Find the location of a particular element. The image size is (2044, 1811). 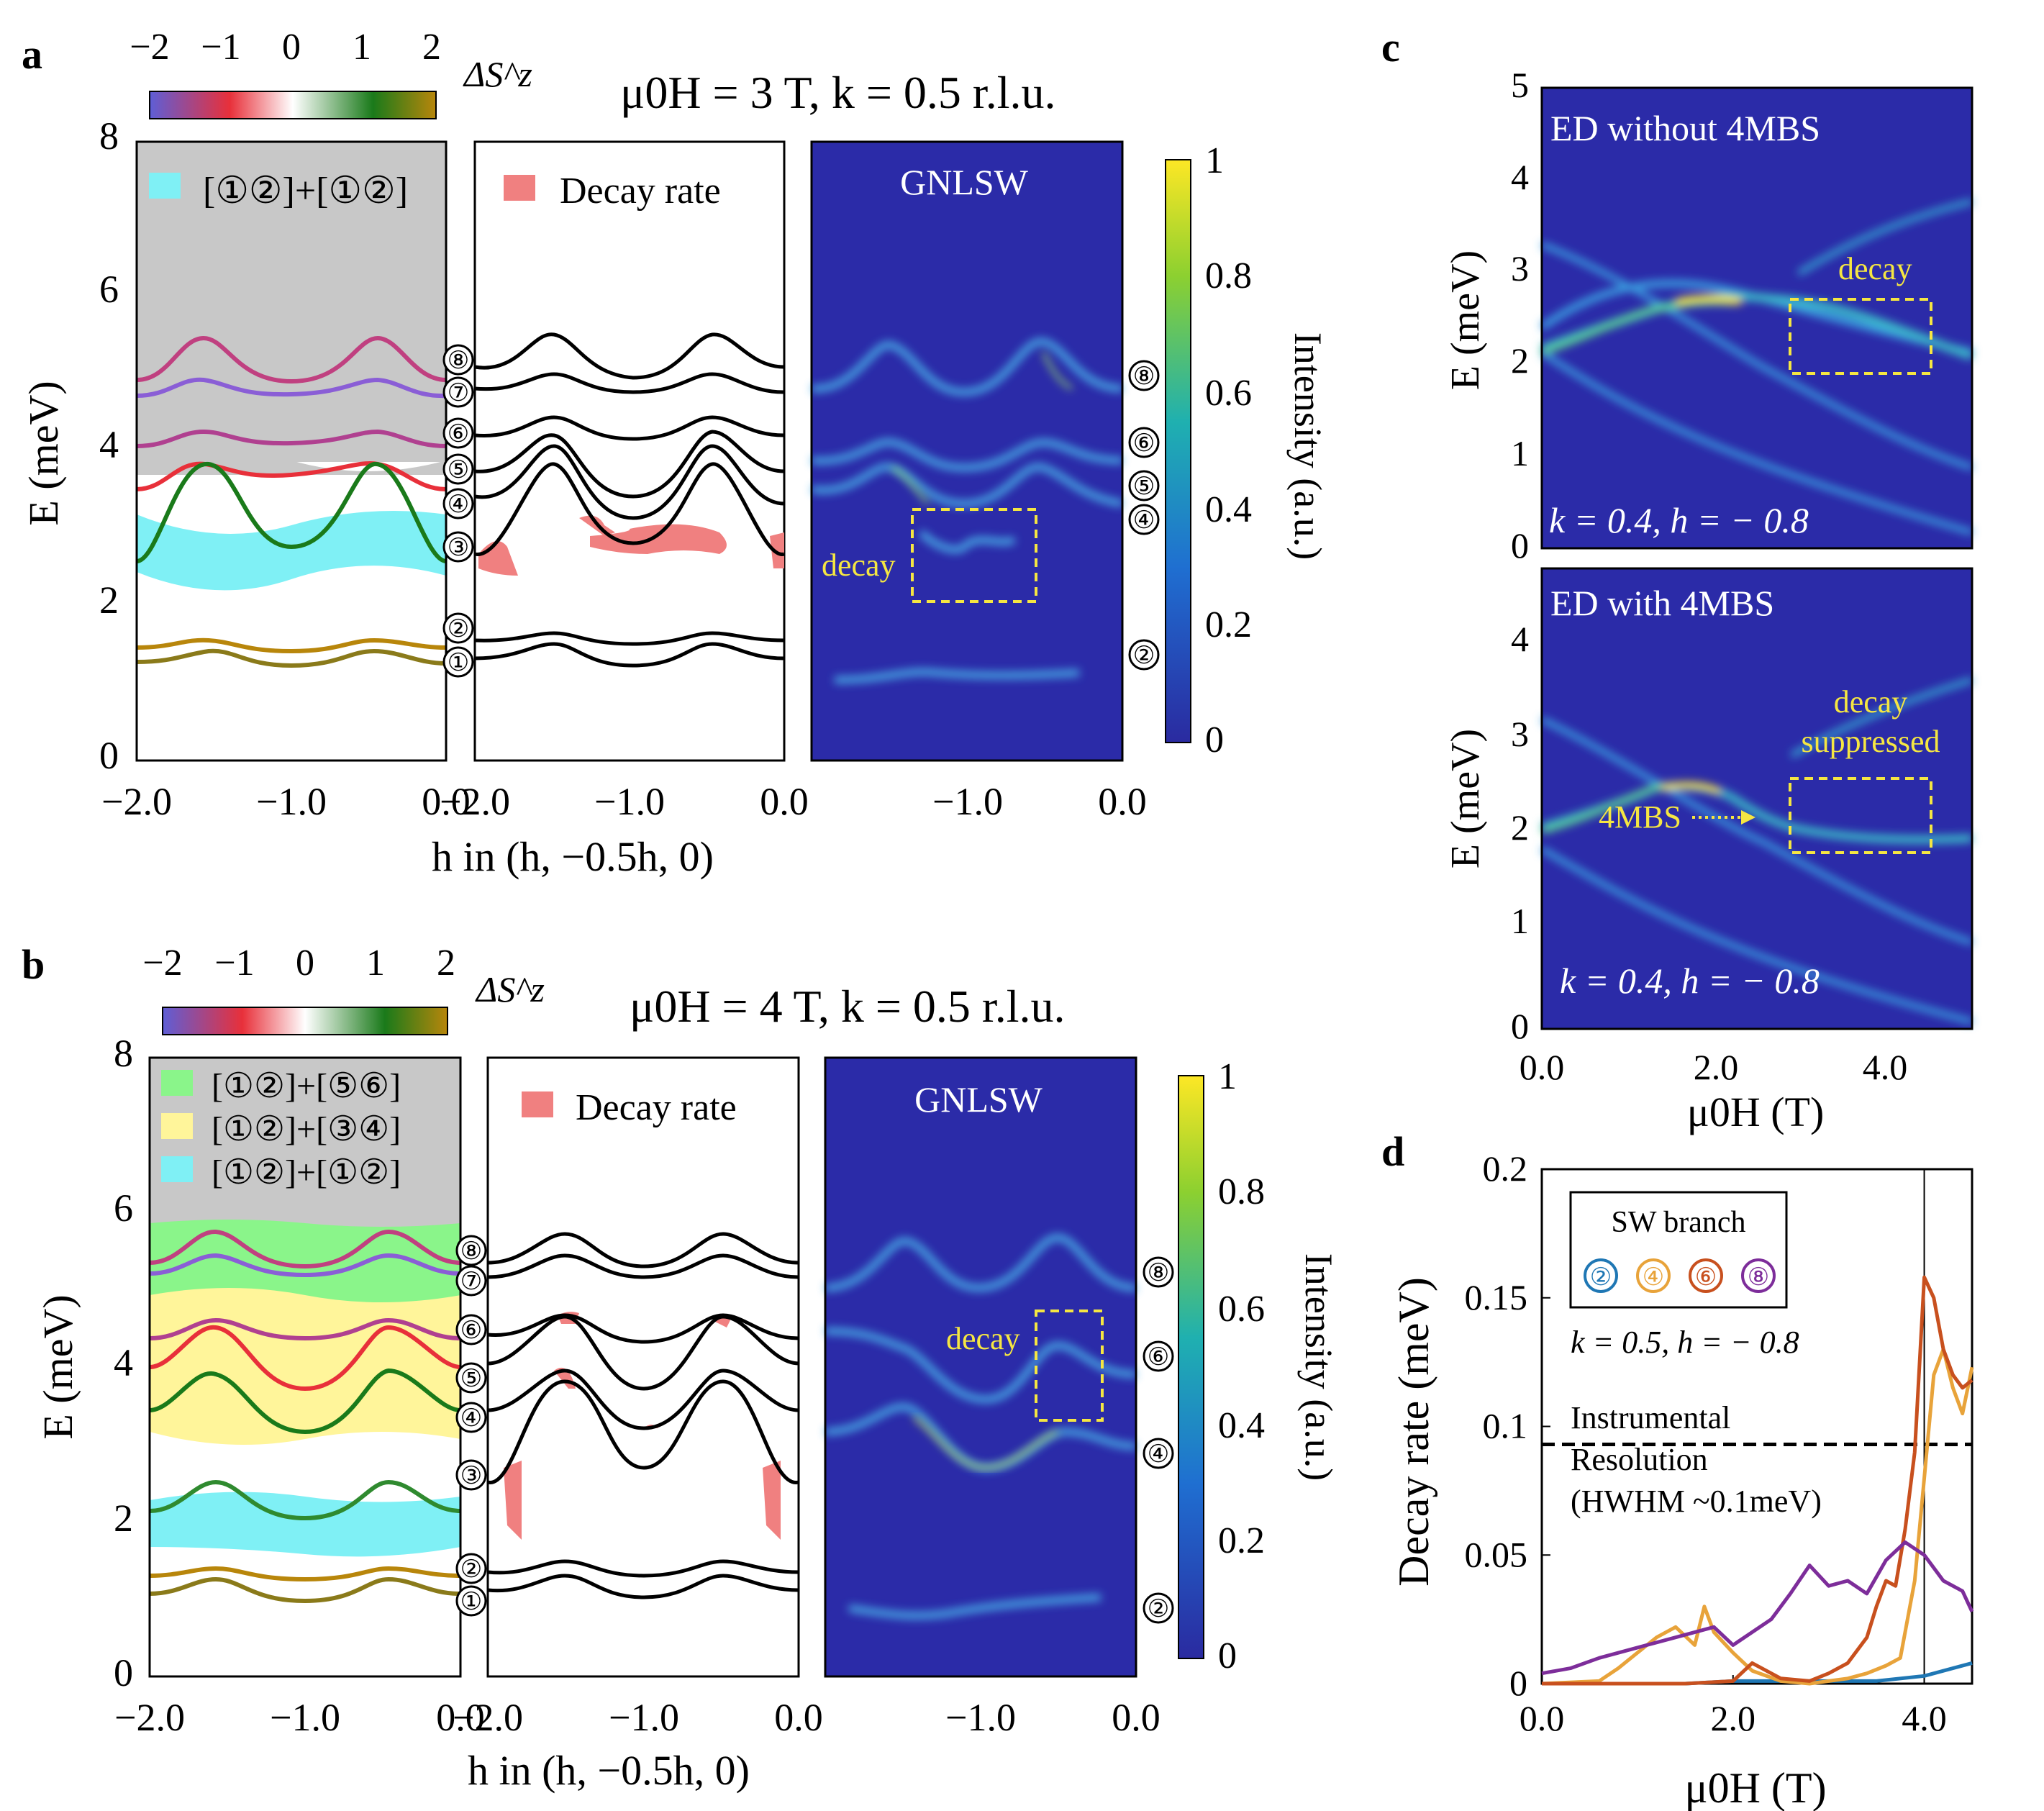

legend-text: [①②]+[①②] is located at coordinates (306, 1172).